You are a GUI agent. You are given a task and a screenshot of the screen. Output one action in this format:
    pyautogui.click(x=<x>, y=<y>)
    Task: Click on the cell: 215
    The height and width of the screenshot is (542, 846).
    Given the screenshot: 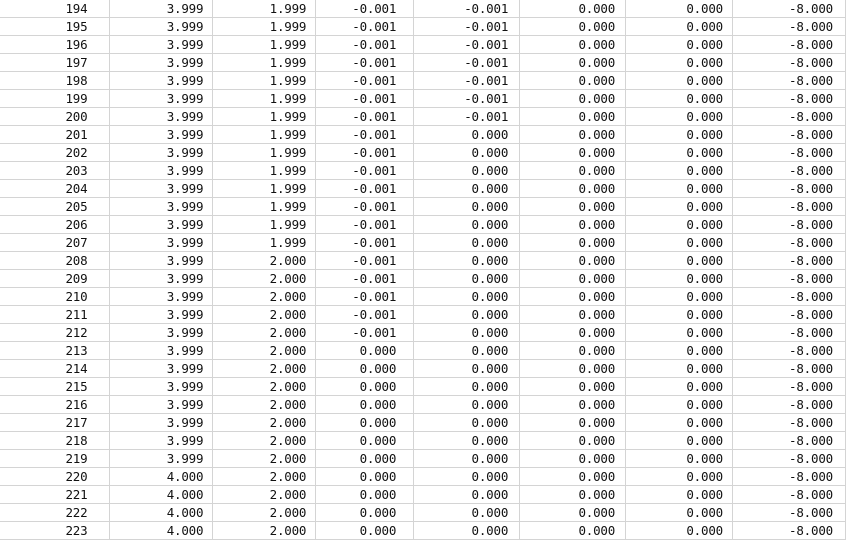 What is the action you would take?
    pyautogui.click(x=55, y=386)
    